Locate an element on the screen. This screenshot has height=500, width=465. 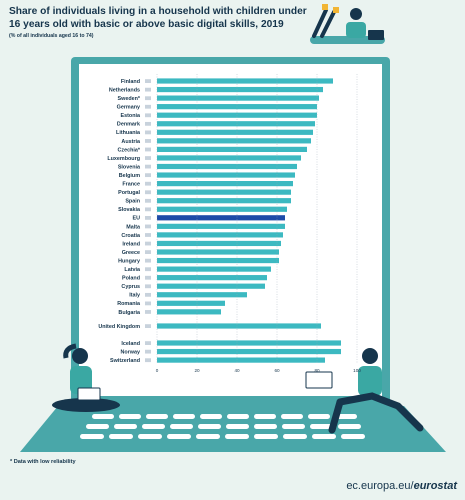
category-label: Hungary is located at coordinates (129, 261).